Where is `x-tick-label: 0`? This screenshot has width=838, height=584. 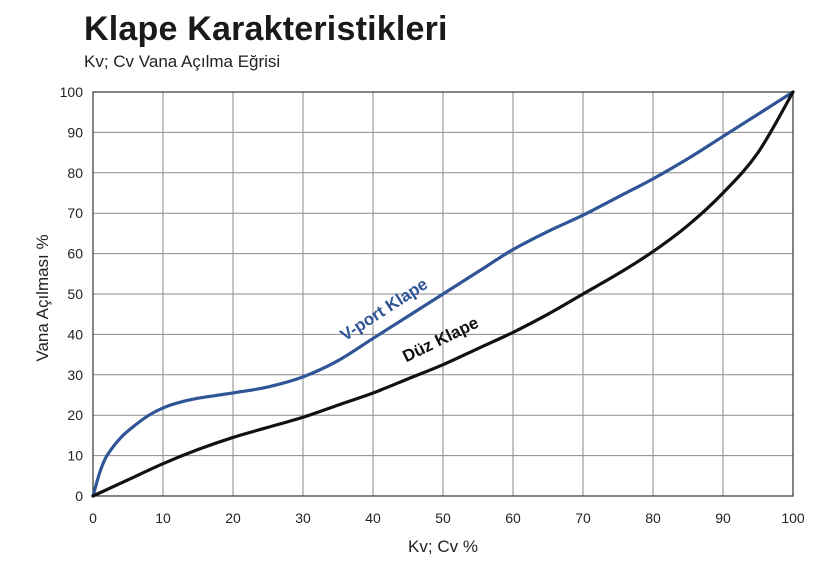
x-tick-label: 0 is located at coordinates (93, 518).